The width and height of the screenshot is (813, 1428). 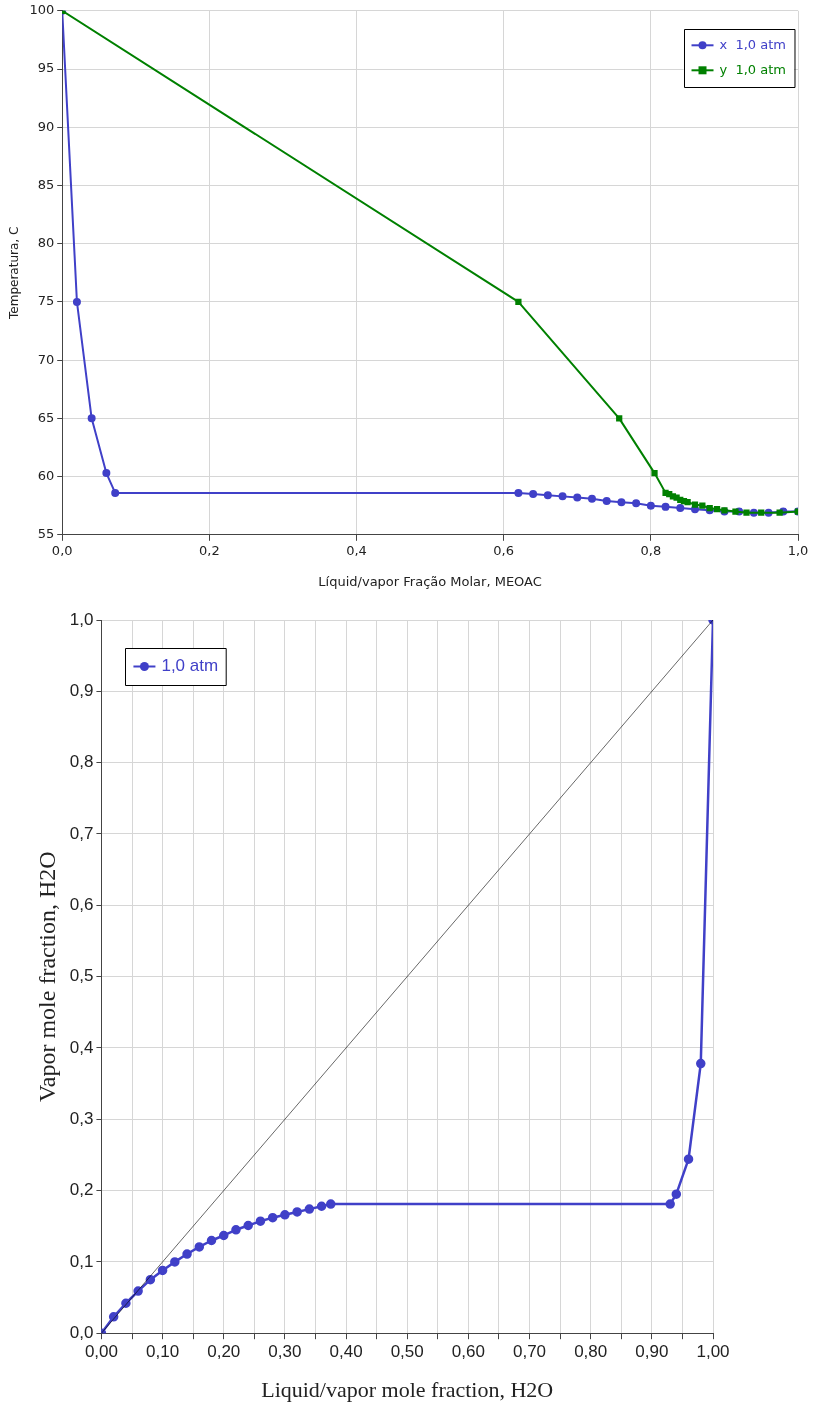 What do you see at coordinates (42, 10) in the screenshot?
I see `y-tick-label: 100` at bounding box center [42, 10].